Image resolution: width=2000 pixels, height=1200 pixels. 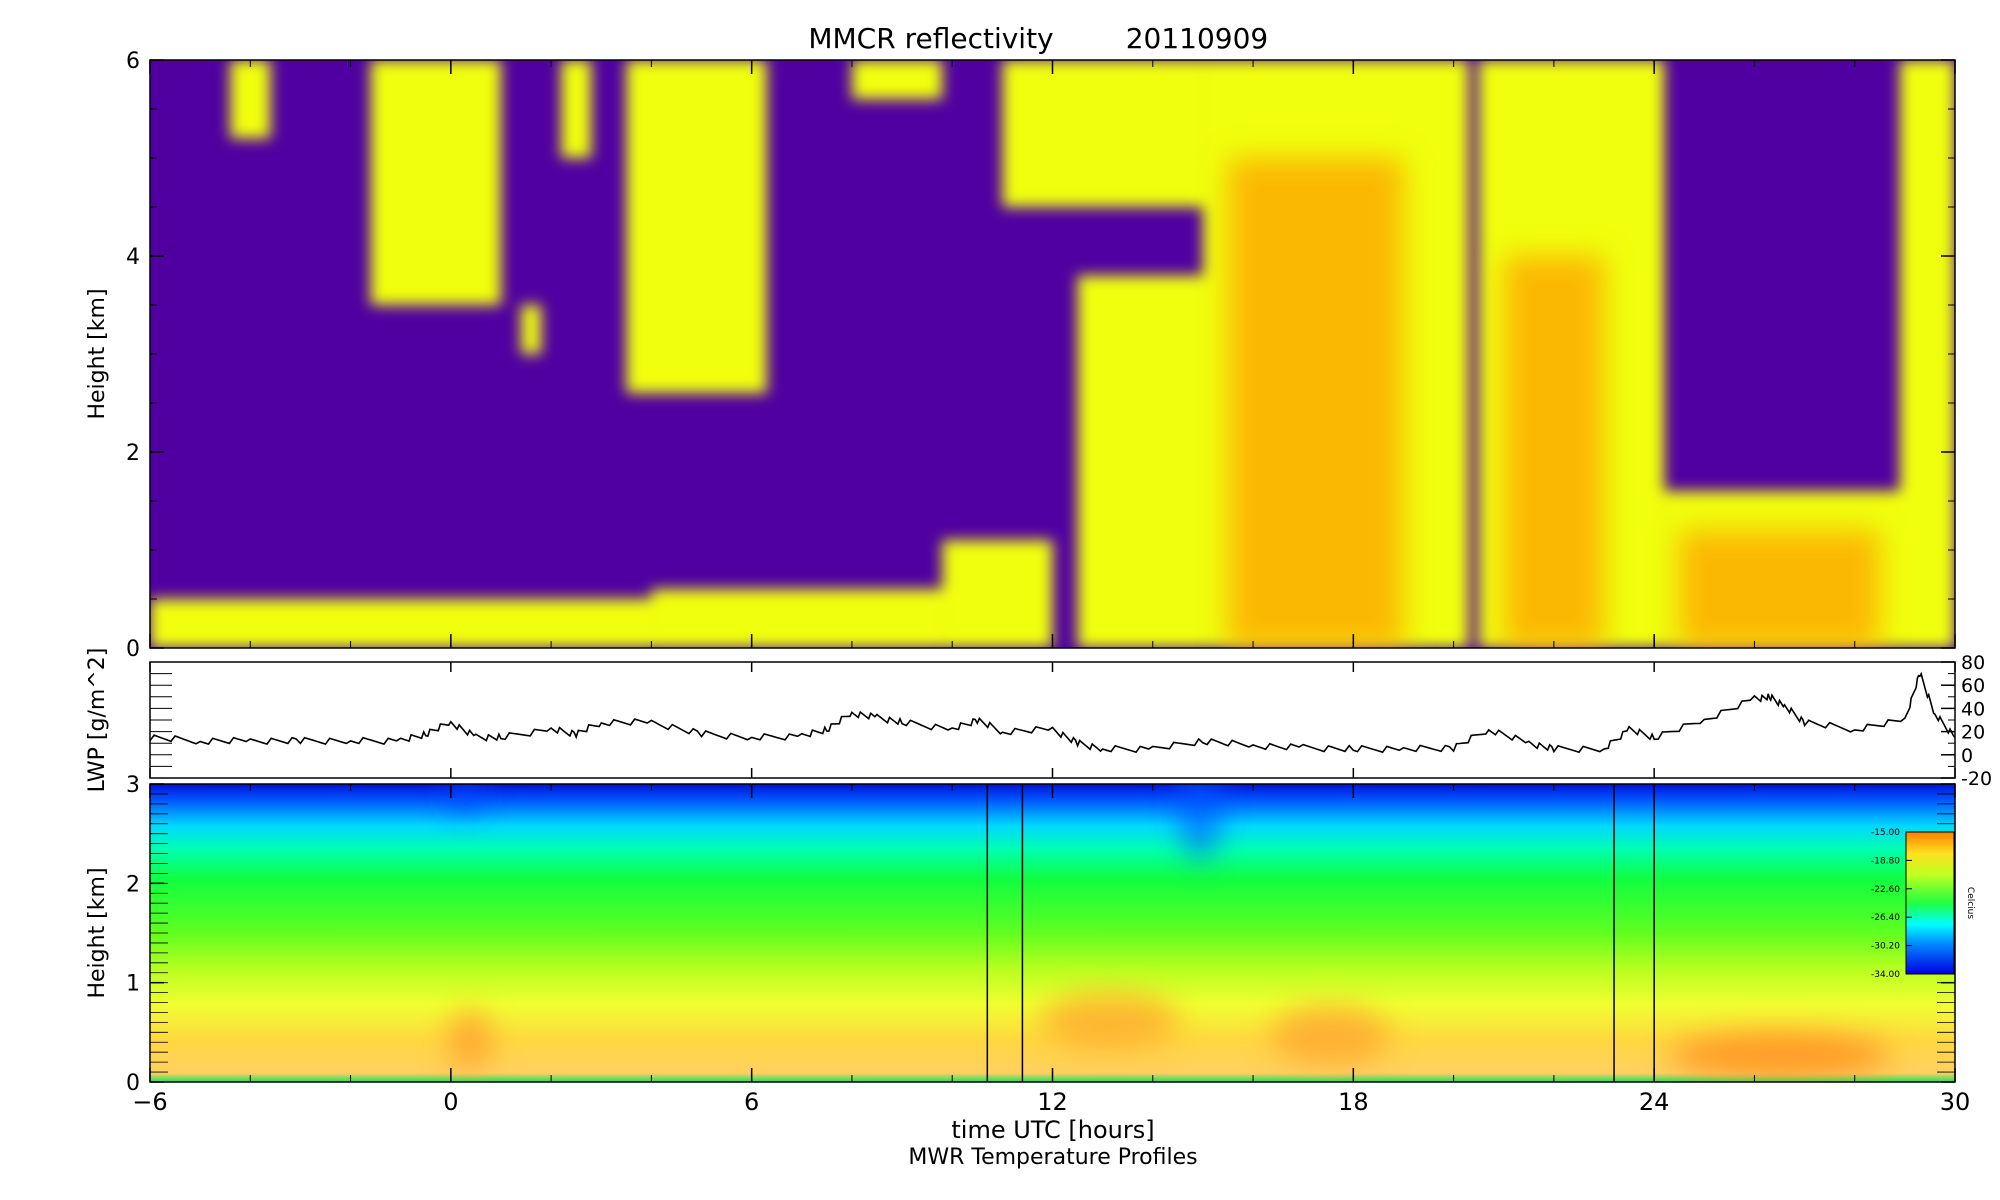 I want to click on temperature-ytick-label: 2, so click(x=133, y=884).